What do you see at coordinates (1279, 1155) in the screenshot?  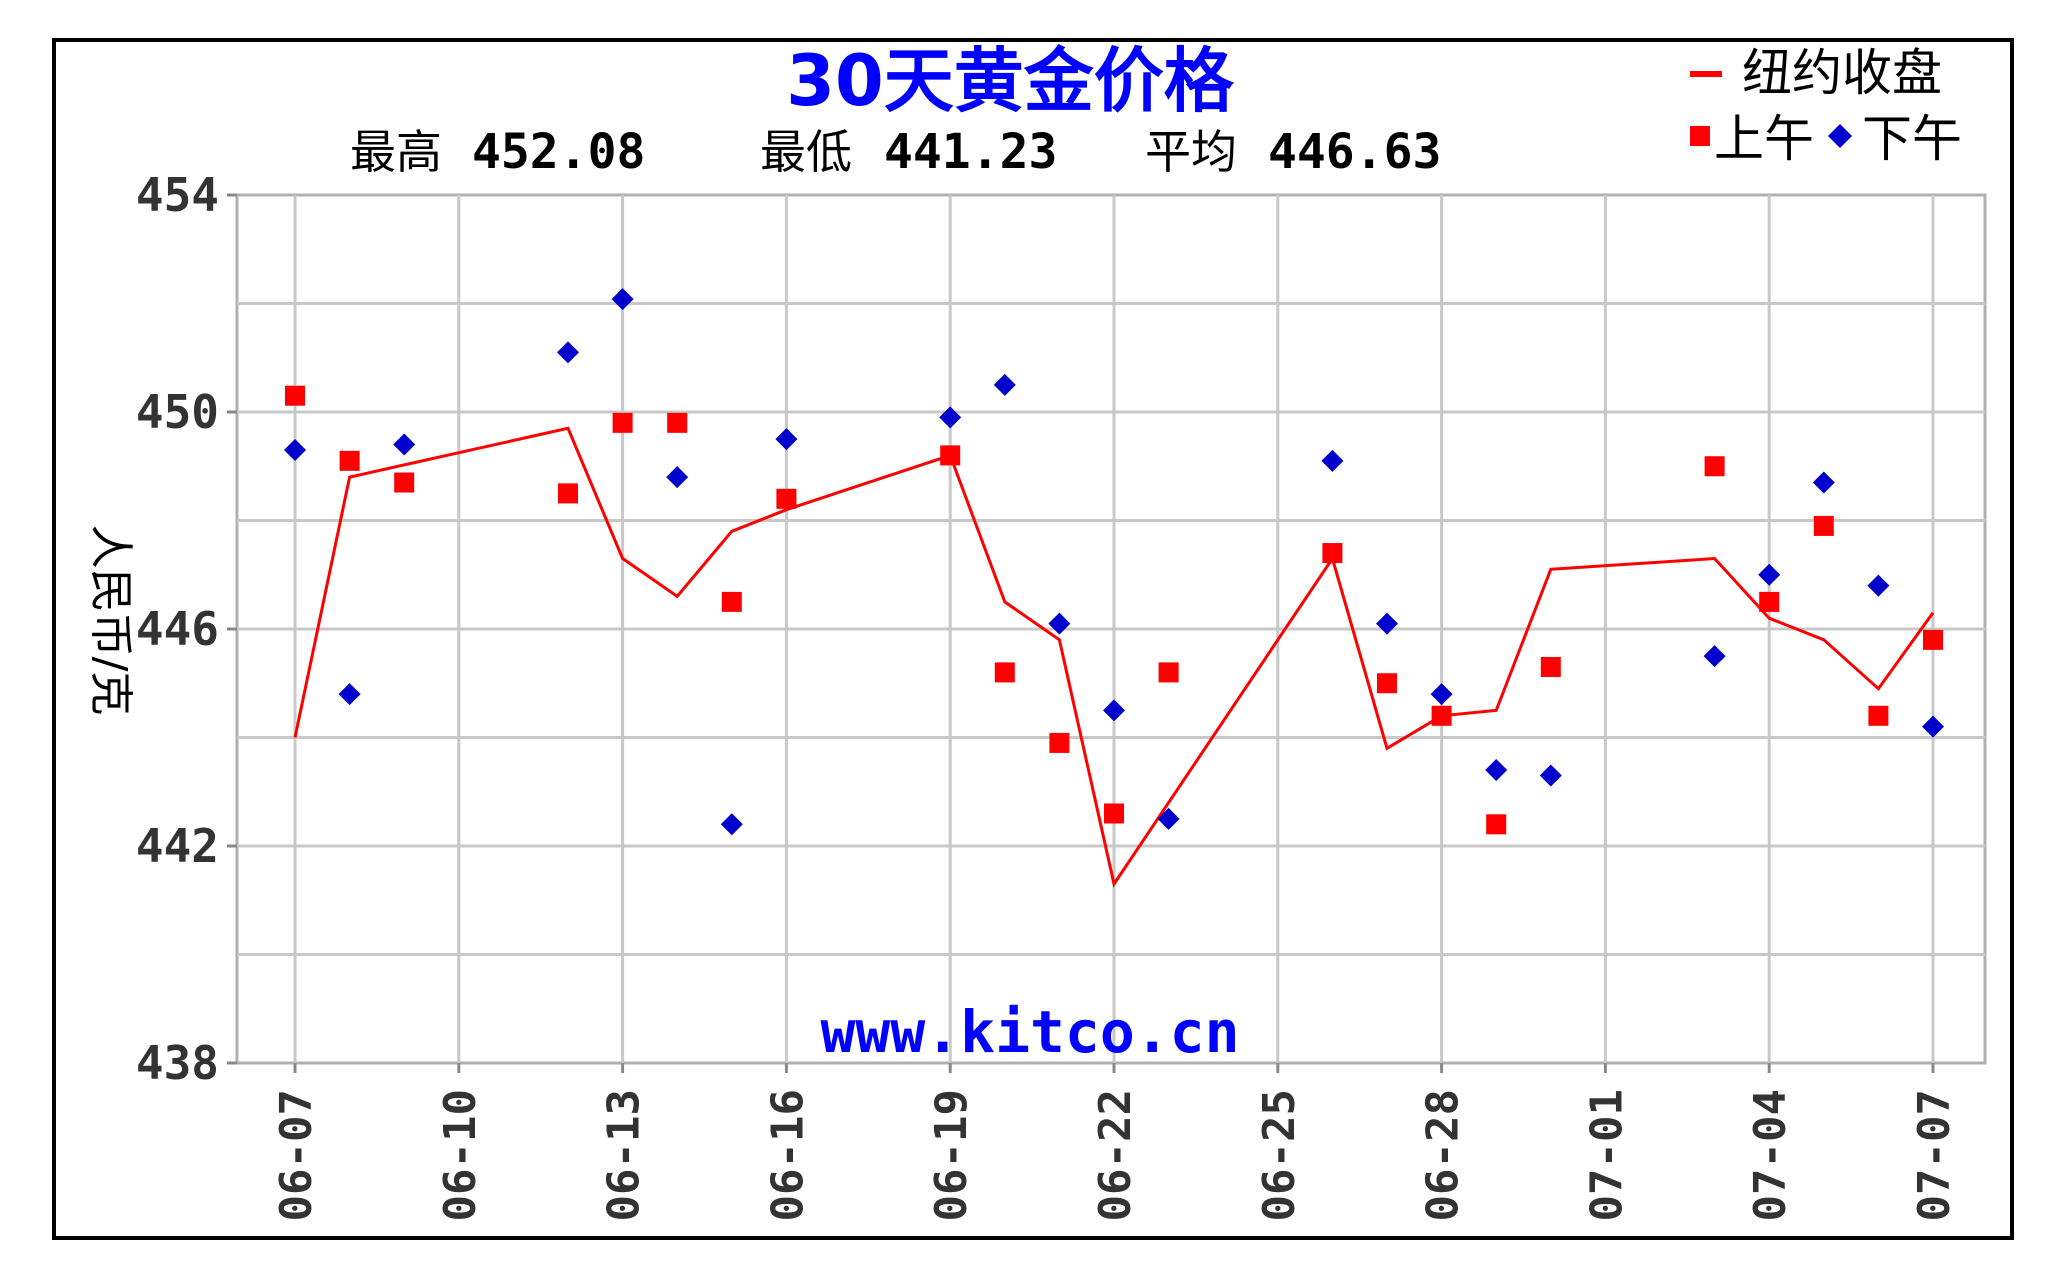 I see `x-tick-label: 06-25` at bounding box center [1279, 1155].